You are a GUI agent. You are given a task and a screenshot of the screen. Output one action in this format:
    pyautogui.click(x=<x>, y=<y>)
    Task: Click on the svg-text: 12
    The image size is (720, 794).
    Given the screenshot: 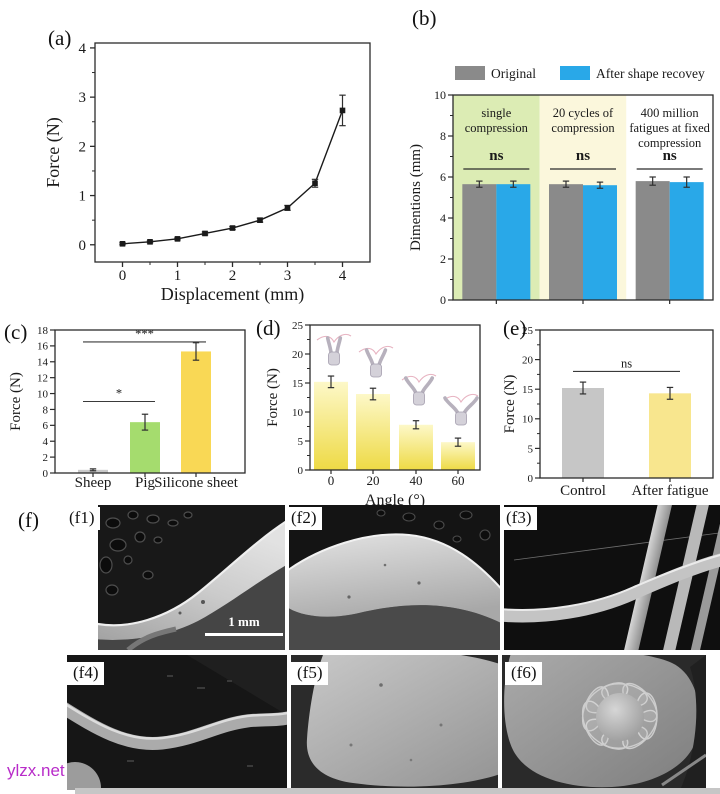 What is the action you would take?
    pyautogui.click(x=42, y=379)
    